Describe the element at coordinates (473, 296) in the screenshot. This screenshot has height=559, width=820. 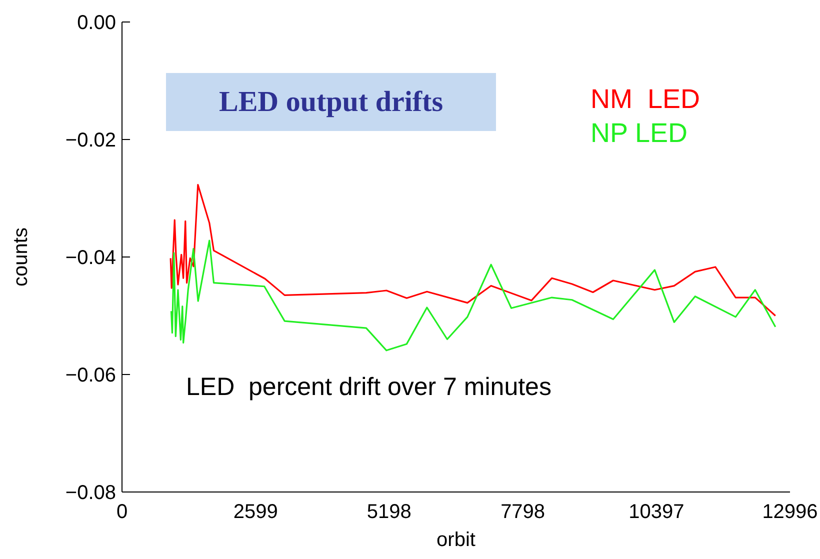
I see `line-series` at that location.